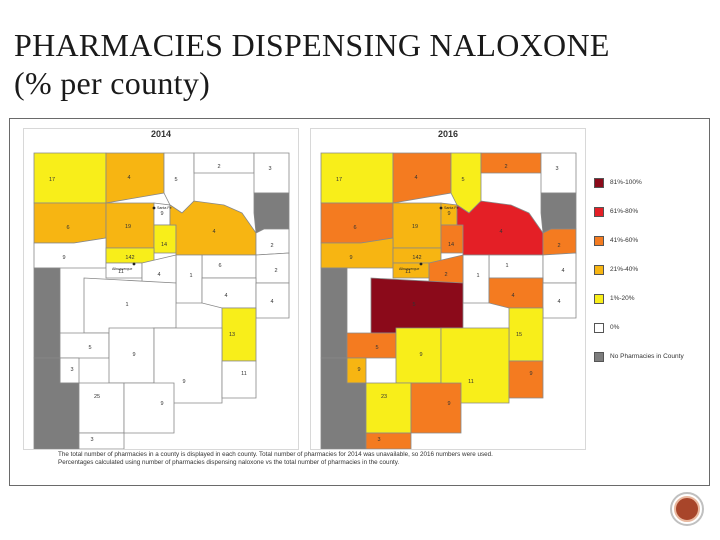  Describe the element at coordinates (97, 397) in the screenshot. I see `county-pharmacy-count: 25` at that location.